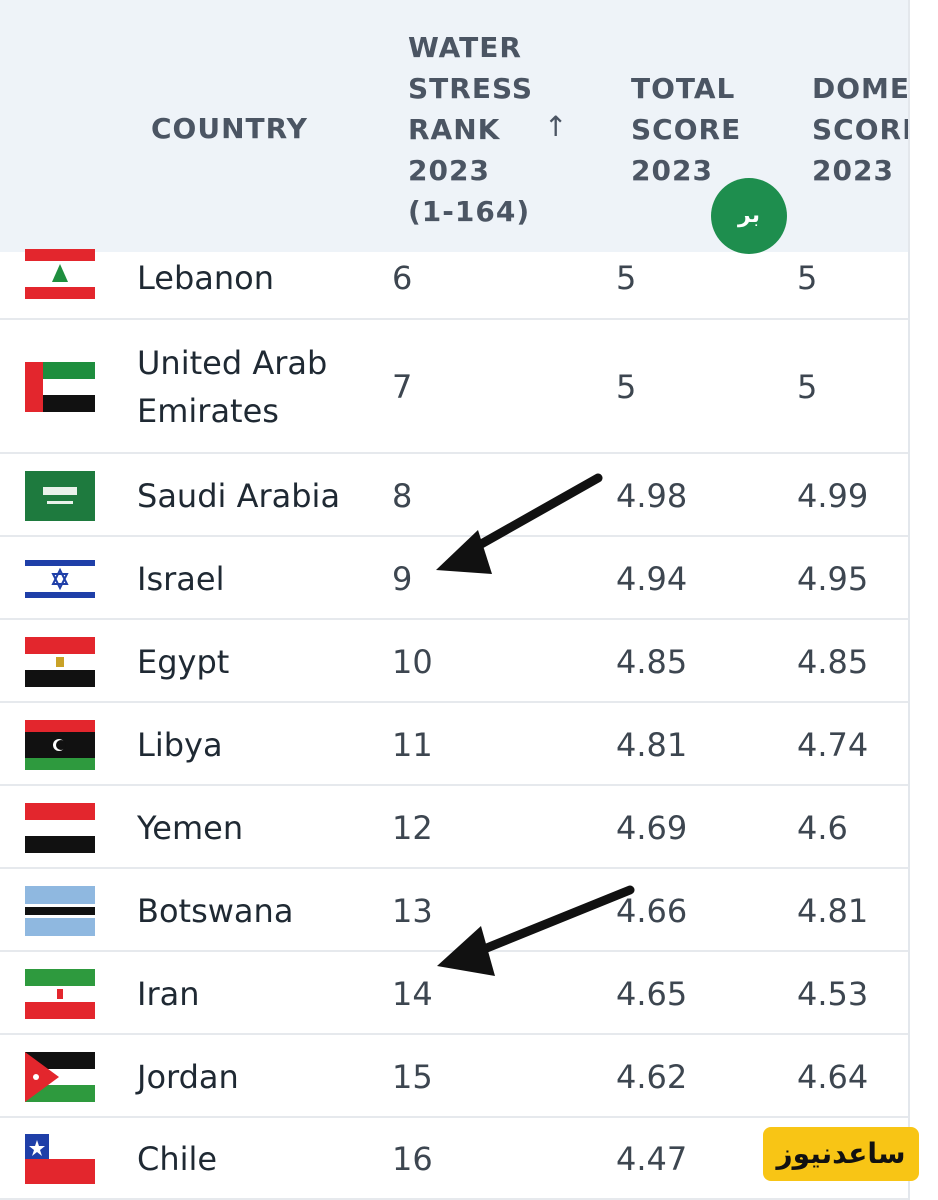 The width and height of the screenshot is (938, 1200). What do you see at coordinates (454, 993) in the screenshot?
I see `table-row: Iran 14 4.65 4.53` at bounding box center [454, 993].